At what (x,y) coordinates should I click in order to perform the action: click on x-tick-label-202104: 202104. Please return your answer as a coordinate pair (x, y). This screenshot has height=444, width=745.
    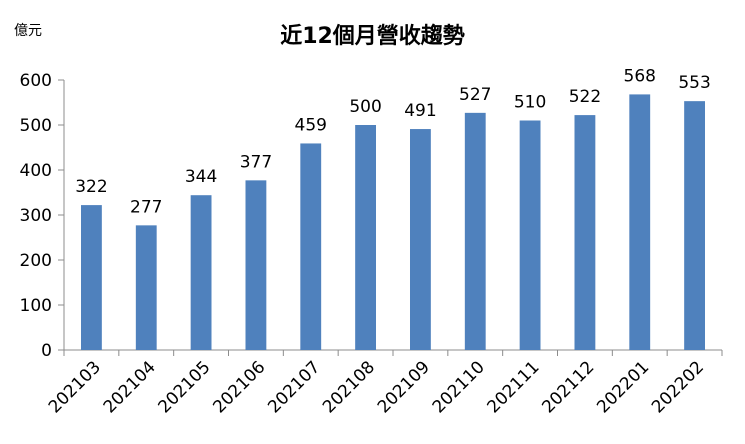
    Looking at the image, I should click on (130, 387).